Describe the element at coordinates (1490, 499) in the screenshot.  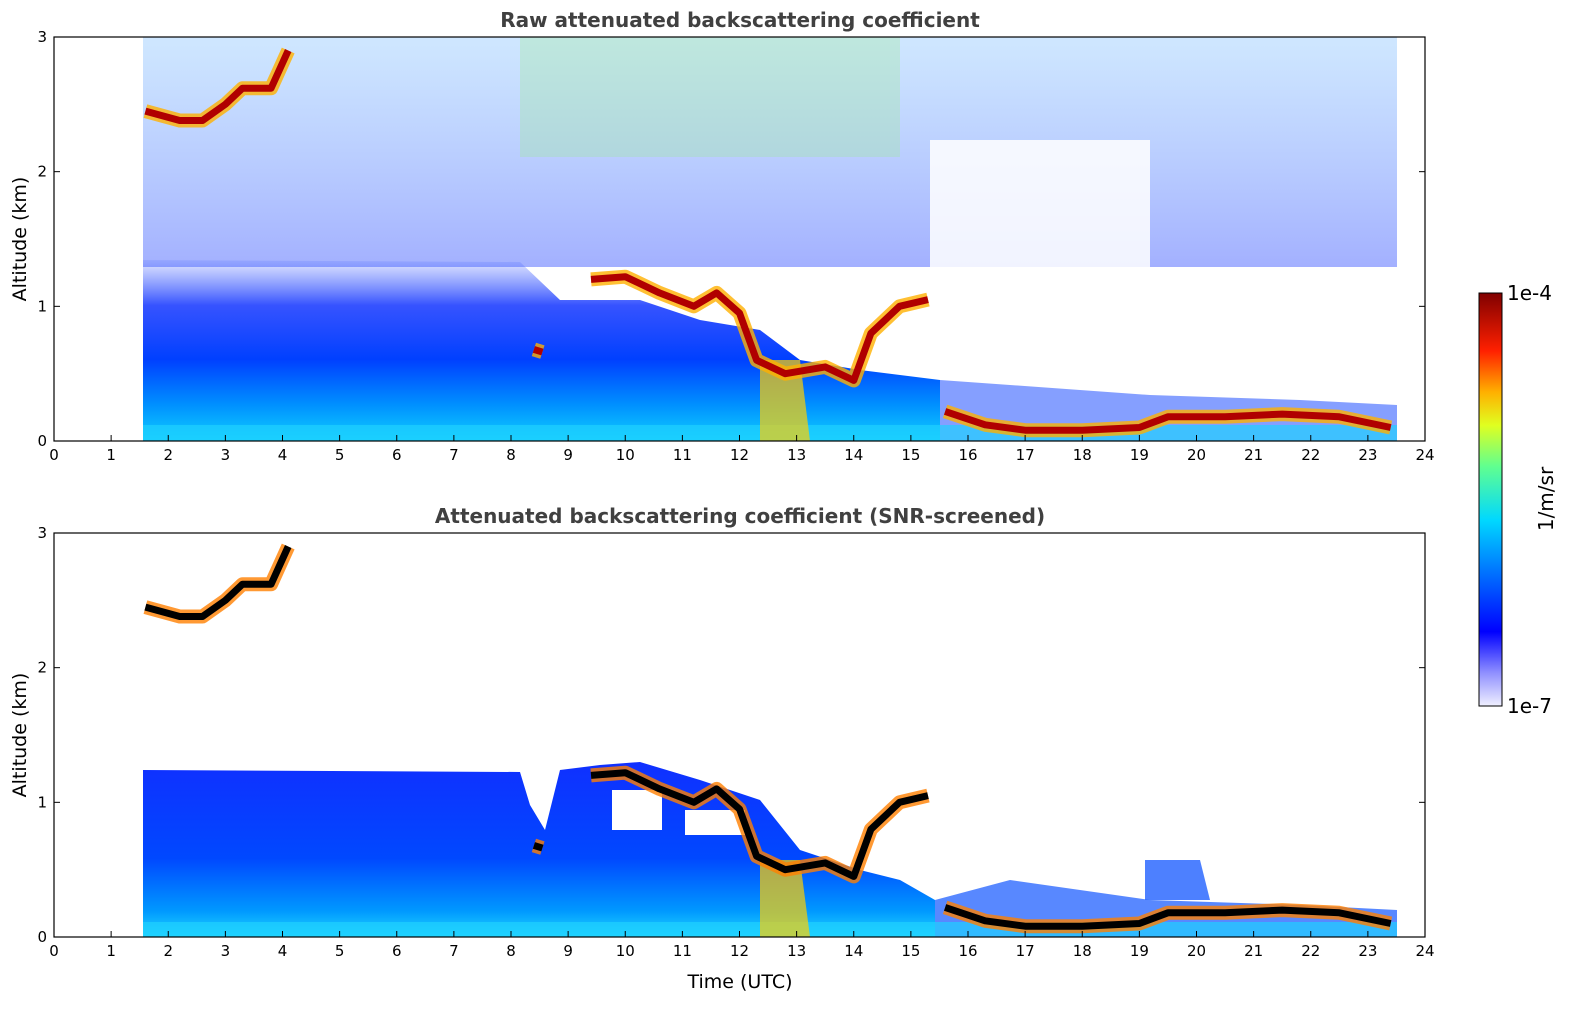
I see `colorbar-gradient` at that location.